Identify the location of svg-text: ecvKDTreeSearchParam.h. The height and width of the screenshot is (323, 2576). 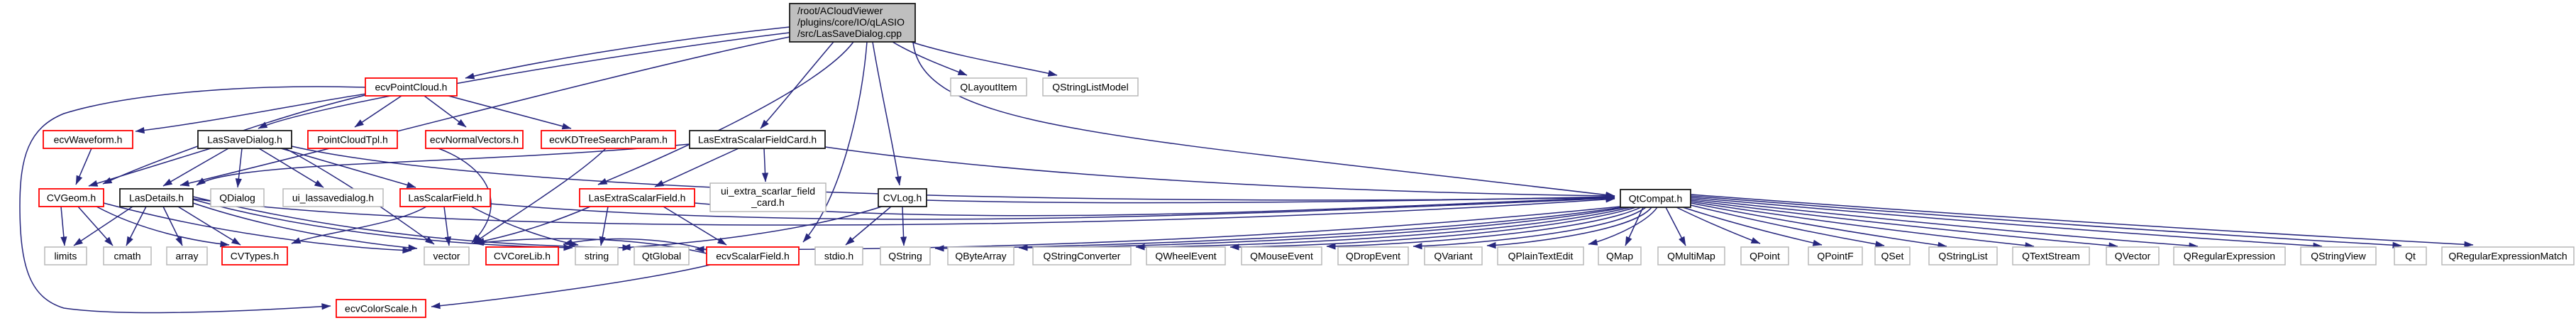
(608, 140).